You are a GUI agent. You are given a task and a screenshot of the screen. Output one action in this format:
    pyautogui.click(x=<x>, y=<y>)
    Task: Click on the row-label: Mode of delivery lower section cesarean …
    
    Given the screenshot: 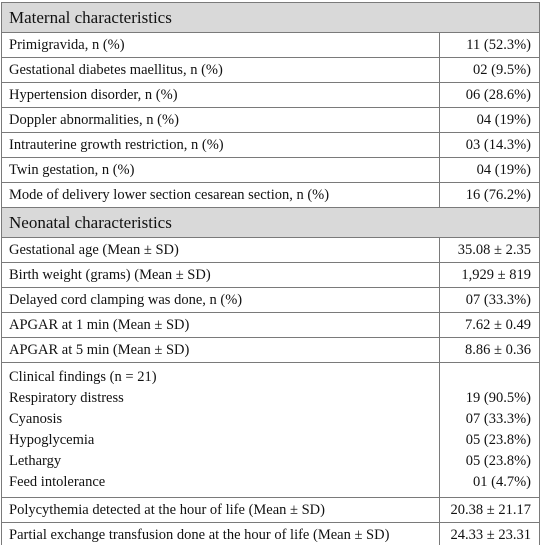 What is the action you would take?
    pyautogui.click(x=220, y=195)
    